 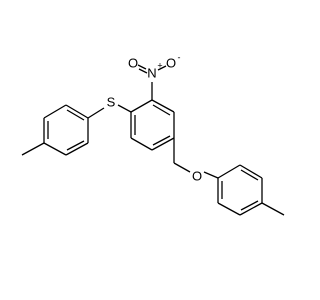 What do you see at coordinates (151, 72) in the screenshot?
I see `atom-label: N` at bounding box center [151, 72].